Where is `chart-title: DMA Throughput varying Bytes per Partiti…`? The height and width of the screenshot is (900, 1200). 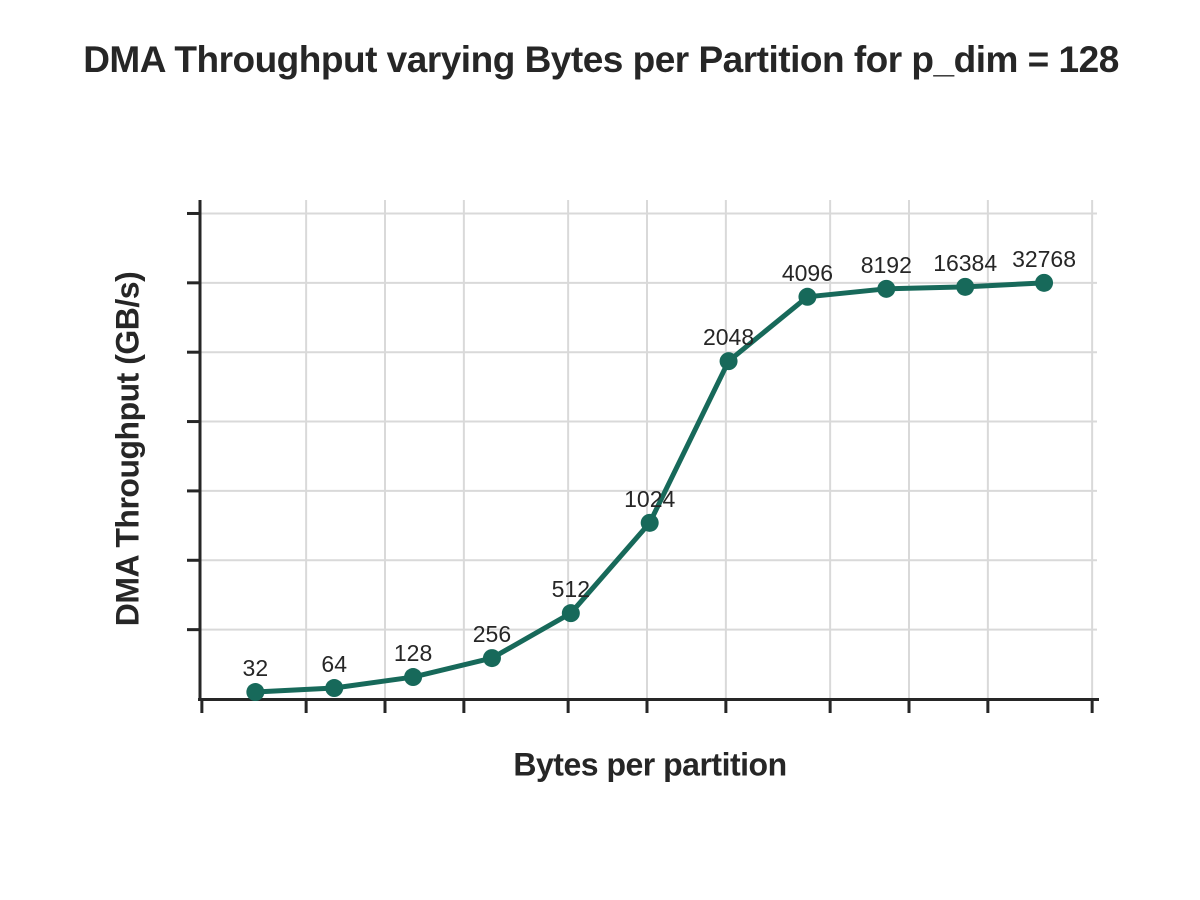 chart-title: DMA Throughput varying Bytes per Partiti… is located at coordinates (601, 59).